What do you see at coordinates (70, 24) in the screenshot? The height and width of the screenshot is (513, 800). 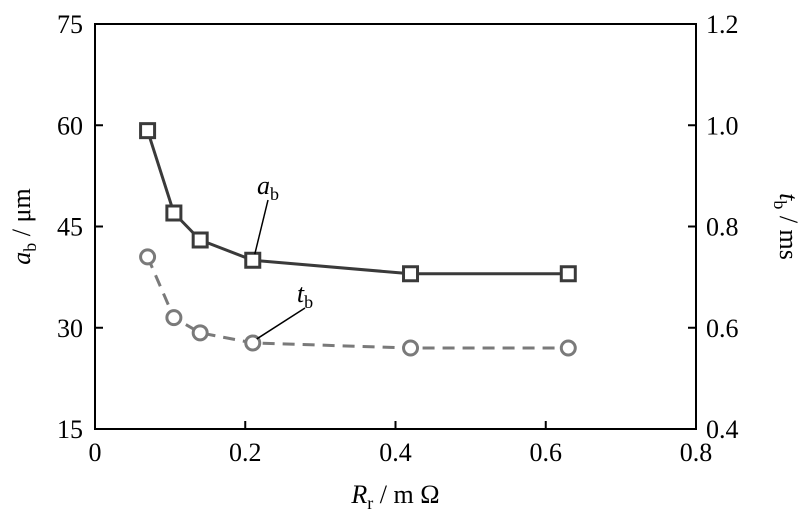 I see `y-left-tick-label: 75` at bounding box center [70, 24].